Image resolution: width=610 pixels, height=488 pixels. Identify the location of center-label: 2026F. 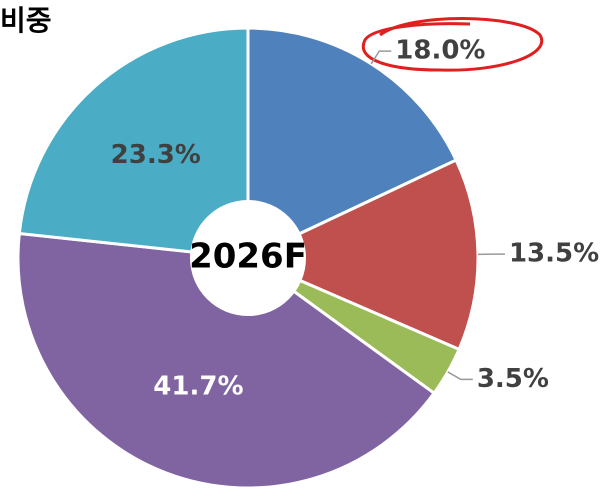
(248, 257).